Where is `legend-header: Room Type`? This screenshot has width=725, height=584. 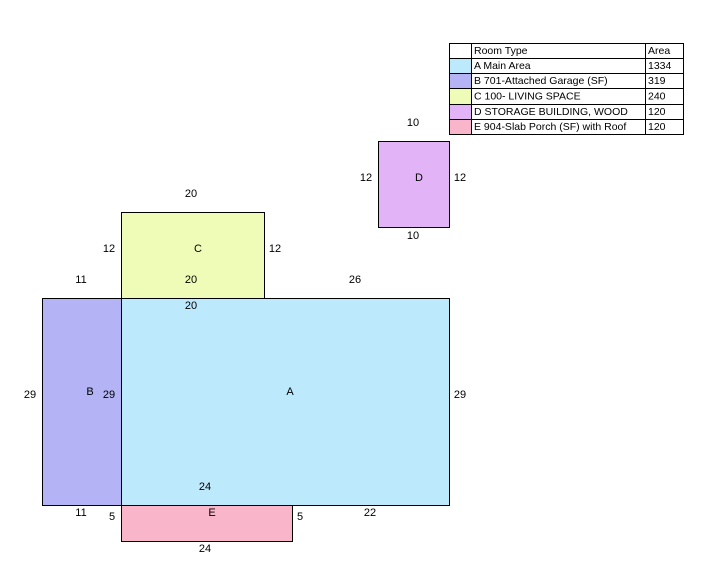
legend-header: Room Type is located at coordinates (501, 51).